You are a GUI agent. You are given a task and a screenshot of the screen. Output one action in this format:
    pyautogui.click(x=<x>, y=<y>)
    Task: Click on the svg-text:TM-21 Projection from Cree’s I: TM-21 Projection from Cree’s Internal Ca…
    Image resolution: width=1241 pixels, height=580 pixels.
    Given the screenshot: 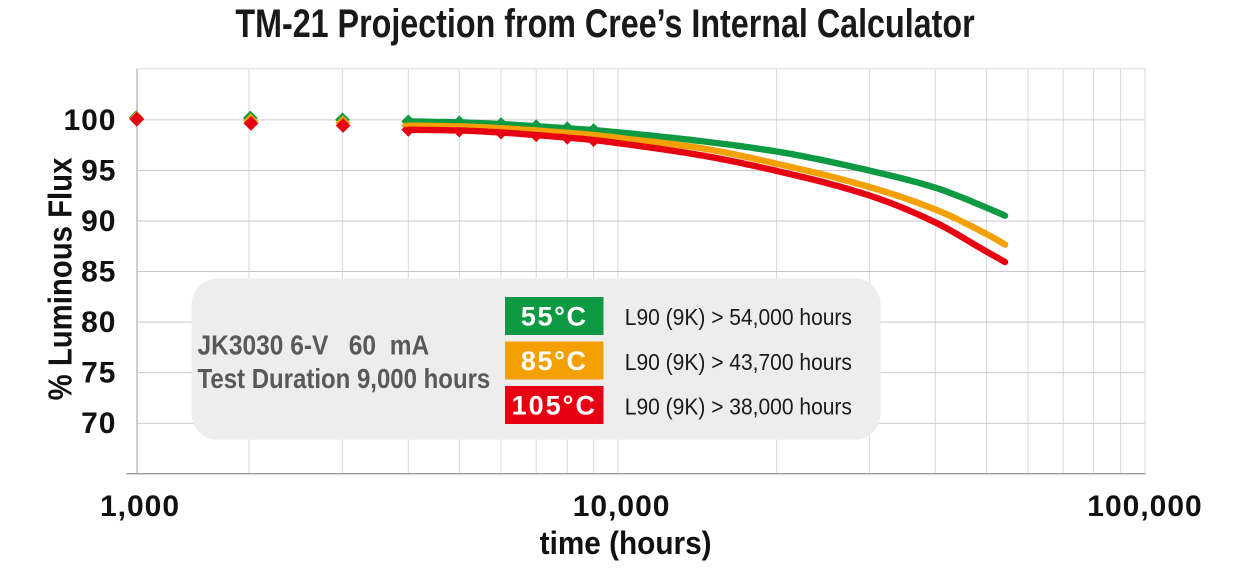 What is the action you would take?
    pyautogui.click(x=604, y=23)
    